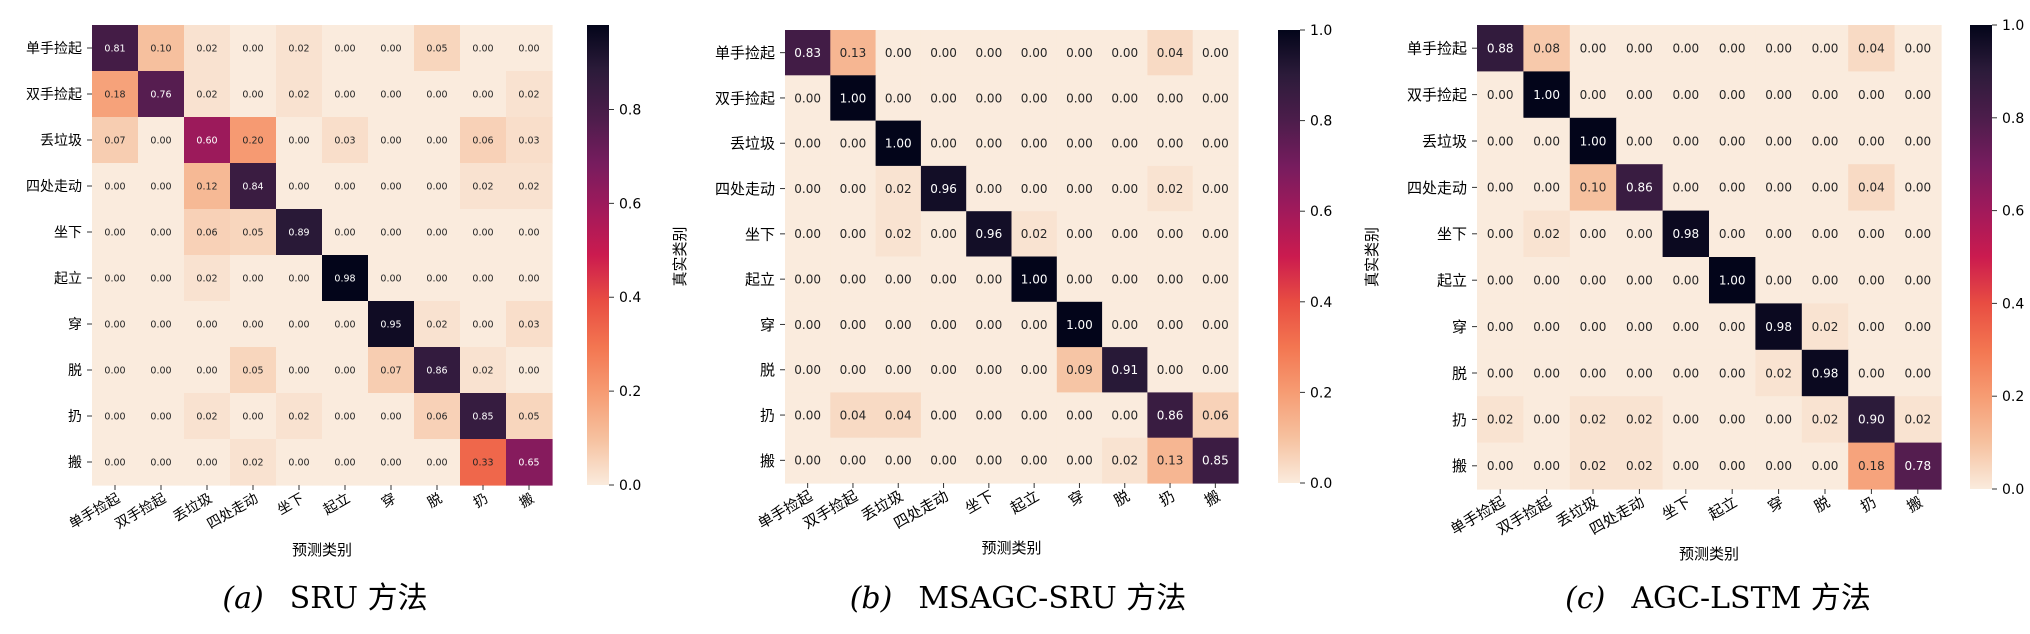 Image resolution: width=2030 pixels, height=634 pixels. What do you see at coordinates (1825, 373) in the screenshot?
I see `cell-value: 0.98` at bounding box center [1825, 373].